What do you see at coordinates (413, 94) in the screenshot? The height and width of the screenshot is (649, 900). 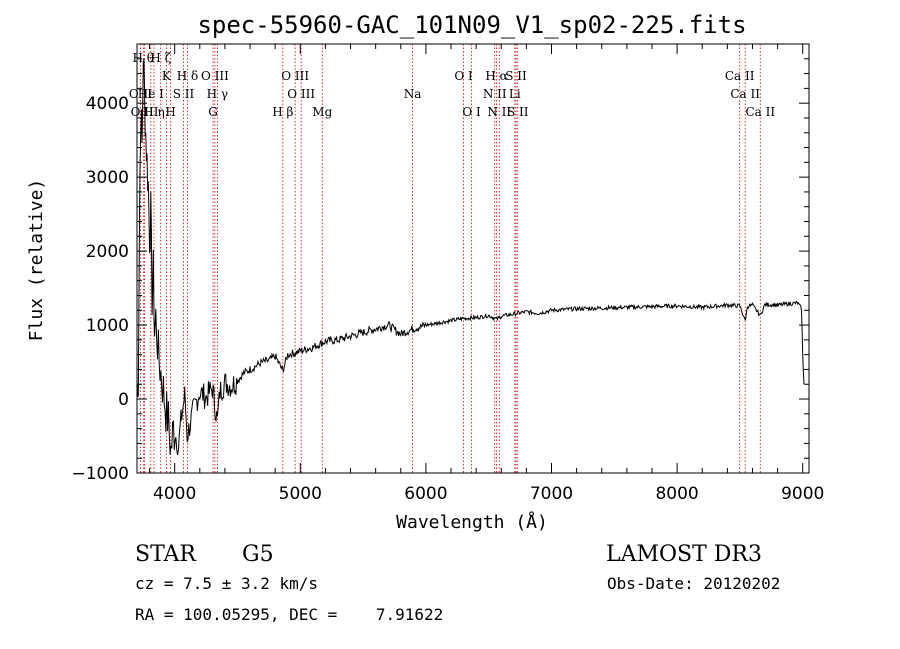 I see `spectral-line-label: Na` at bounding box center [413, 94].